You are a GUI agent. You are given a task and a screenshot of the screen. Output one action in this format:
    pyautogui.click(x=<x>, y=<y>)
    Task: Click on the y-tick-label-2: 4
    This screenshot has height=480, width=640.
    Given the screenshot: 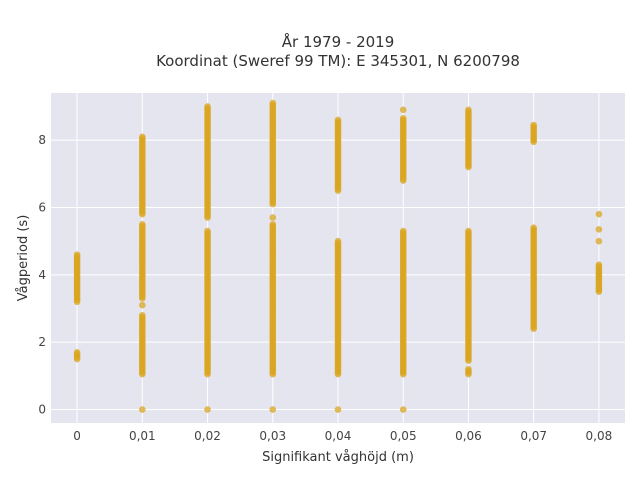 What is the action you would take?
    pyautogui.click(x=42, y=275)
    